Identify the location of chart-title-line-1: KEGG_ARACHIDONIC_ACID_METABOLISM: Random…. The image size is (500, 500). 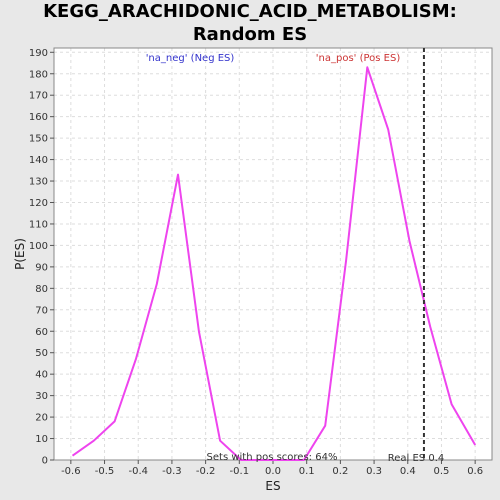
(250, 23).